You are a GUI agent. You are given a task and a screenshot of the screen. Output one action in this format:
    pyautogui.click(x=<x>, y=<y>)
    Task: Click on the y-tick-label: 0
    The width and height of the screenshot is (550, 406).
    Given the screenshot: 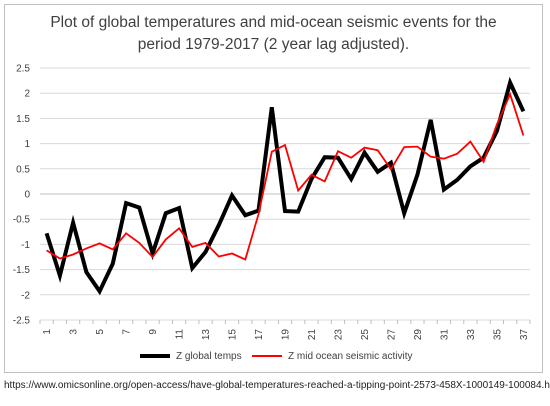 What is the action you would take?
    pyautogui.click(x=27, y=195)
    